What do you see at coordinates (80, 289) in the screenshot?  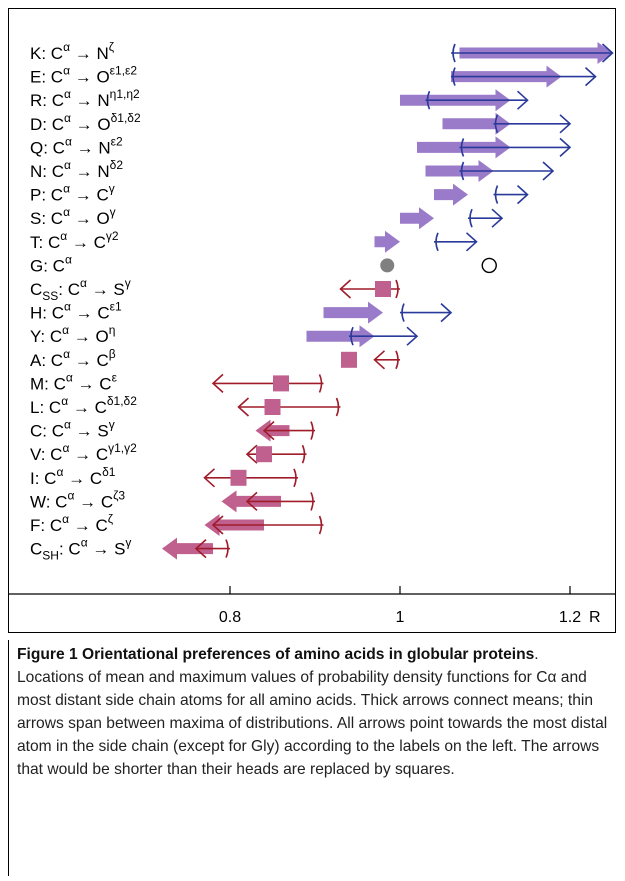 I see `row-label: CSS: Cα → Sγ` at bounding box center [80, 289].